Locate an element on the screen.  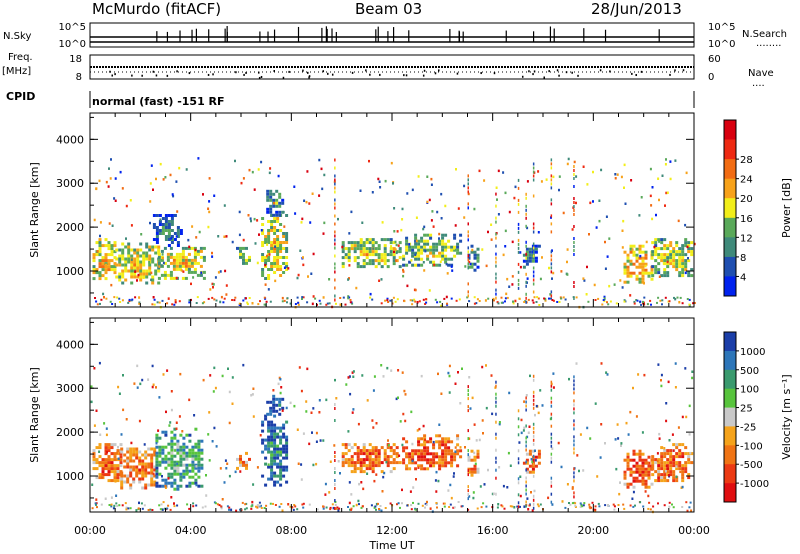
power-colorbar-title: Power [dB] is located at coordinates (786, 208).